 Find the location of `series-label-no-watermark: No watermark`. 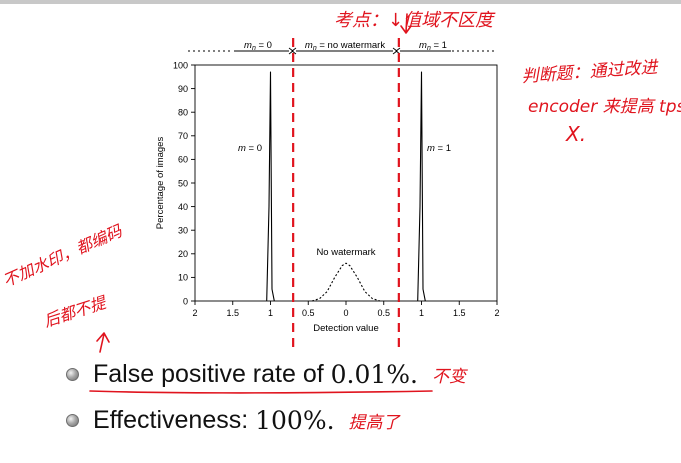

series-label-no-watermark: No watermark is located at coordinates (345, 252).